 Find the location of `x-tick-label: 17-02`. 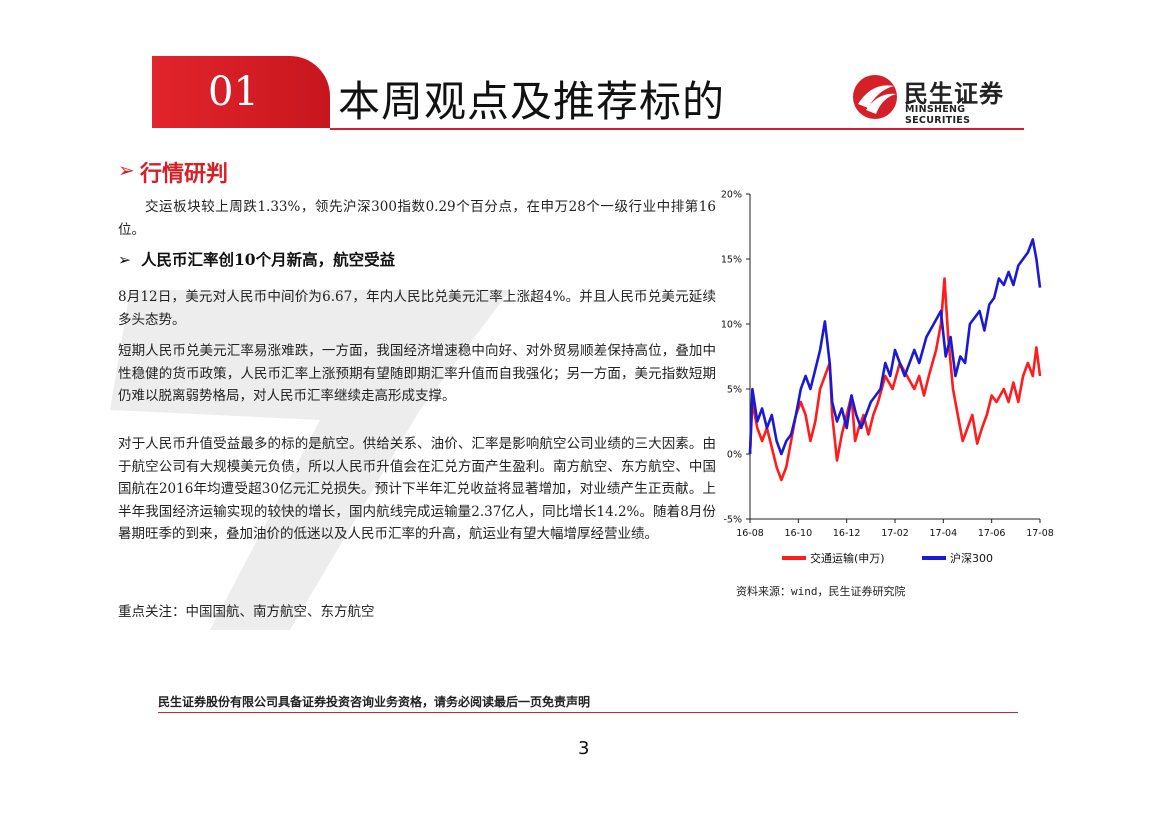

x-tick-label: 17-02 is located at coordinates (895, 533).